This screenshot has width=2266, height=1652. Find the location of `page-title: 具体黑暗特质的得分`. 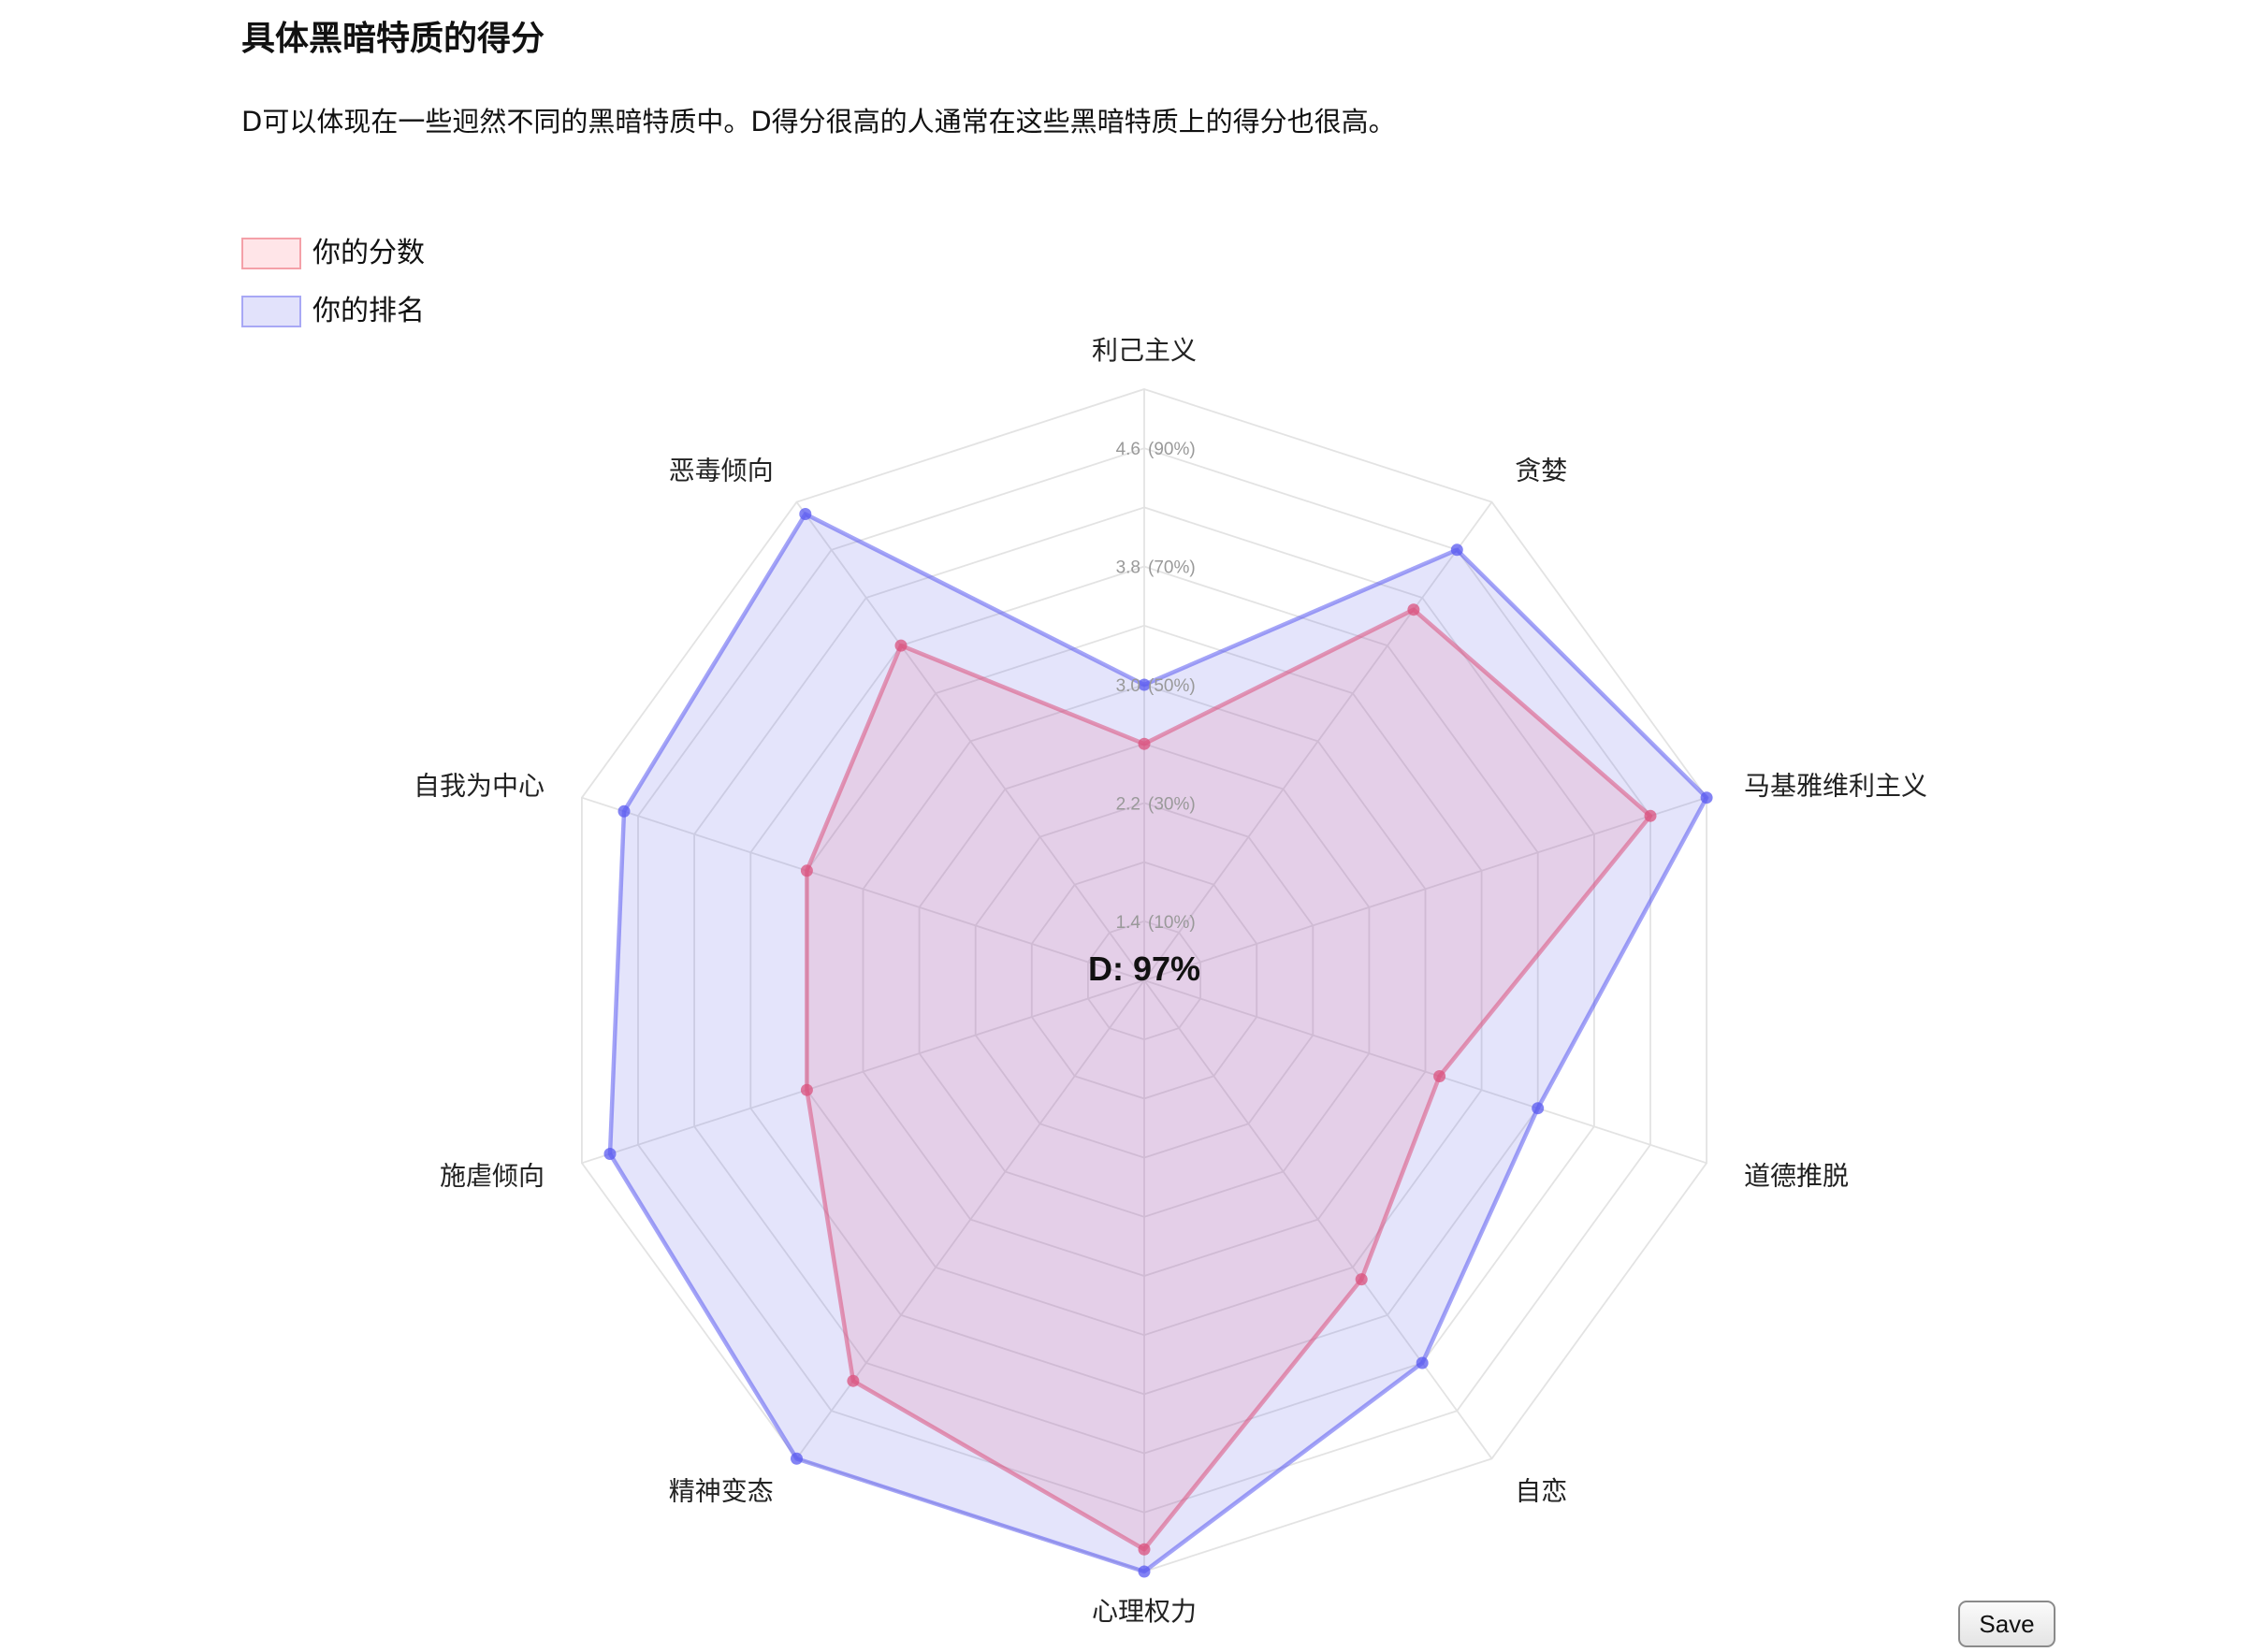

page-title: 具体黑暗特质的得分 is located at coordinates (393, 39).